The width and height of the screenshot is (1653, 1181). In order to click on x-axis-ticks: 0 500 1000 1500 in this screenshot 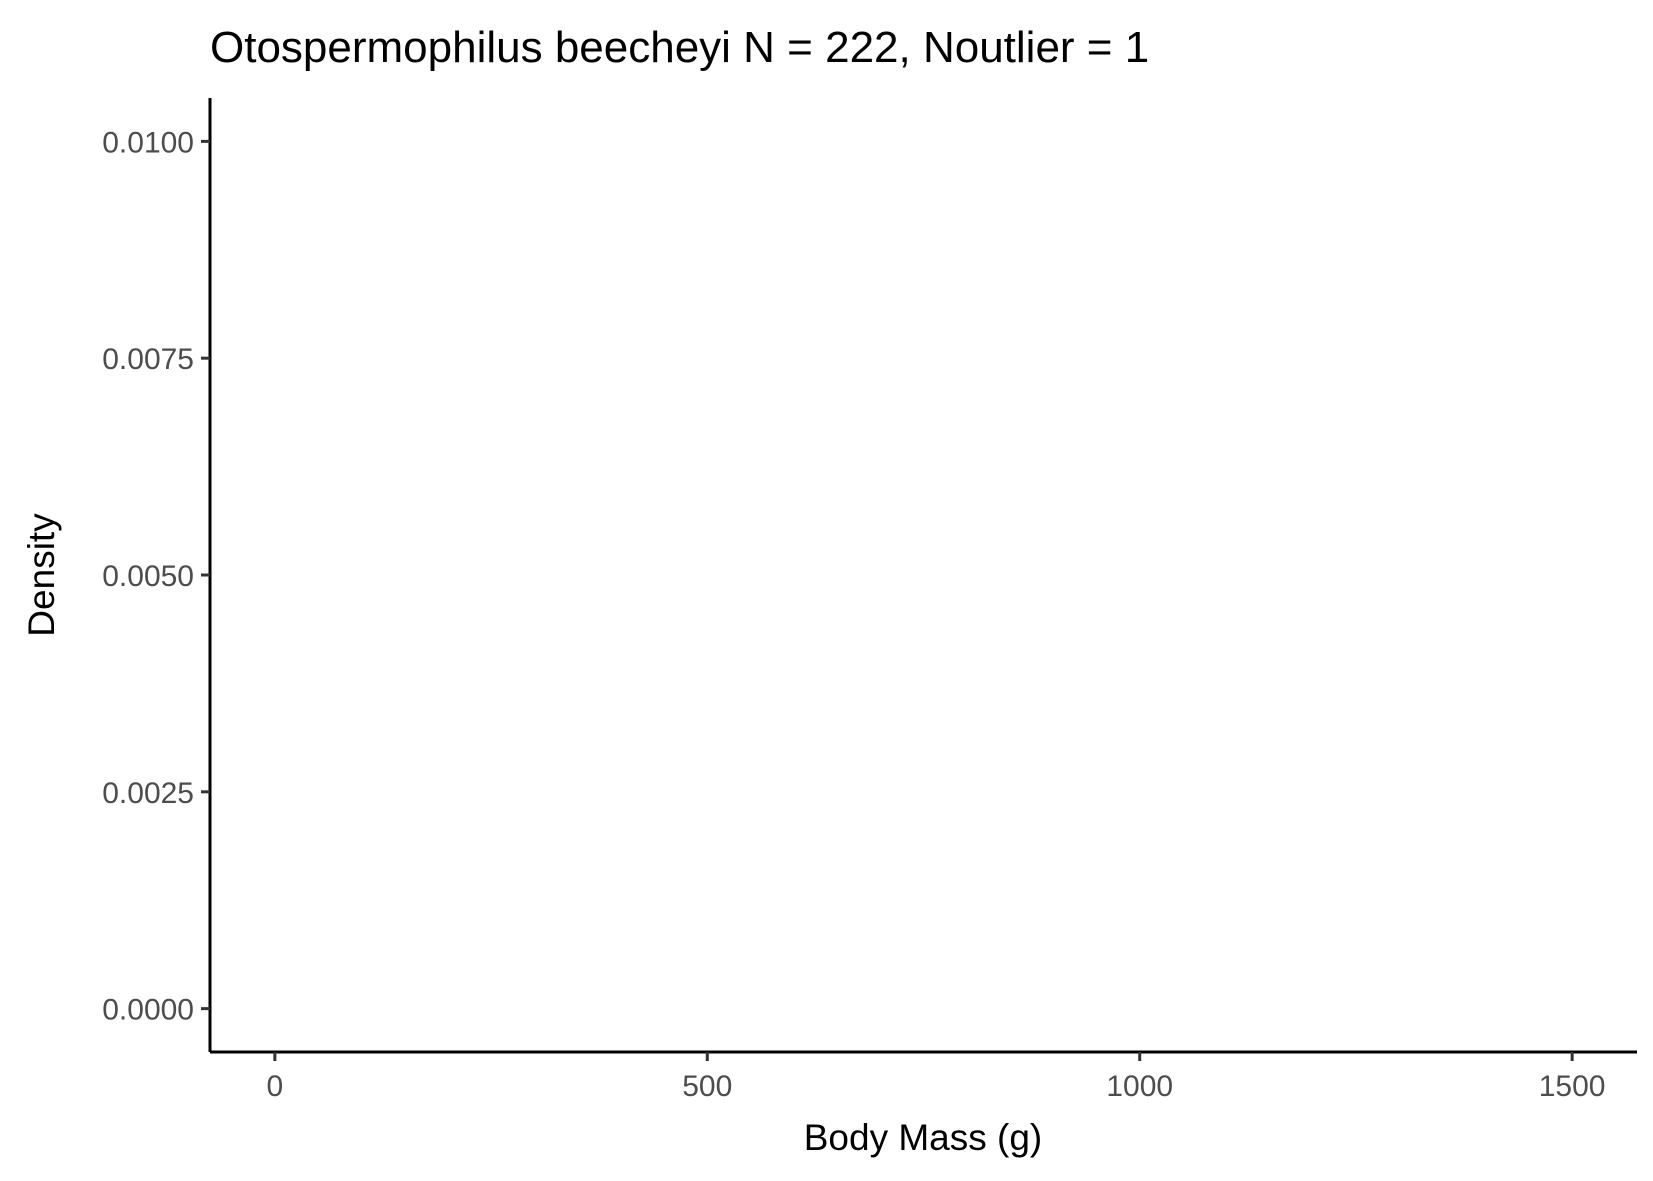, I will do `click(936, 1077)`.